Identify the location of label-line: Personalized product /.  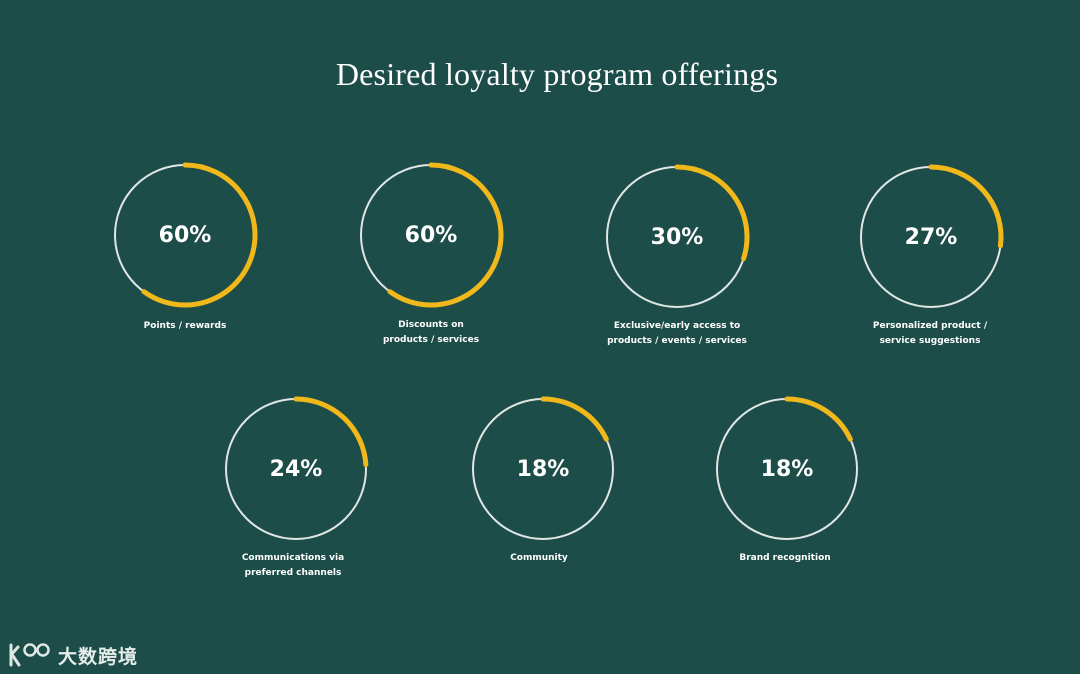
(930, 326).